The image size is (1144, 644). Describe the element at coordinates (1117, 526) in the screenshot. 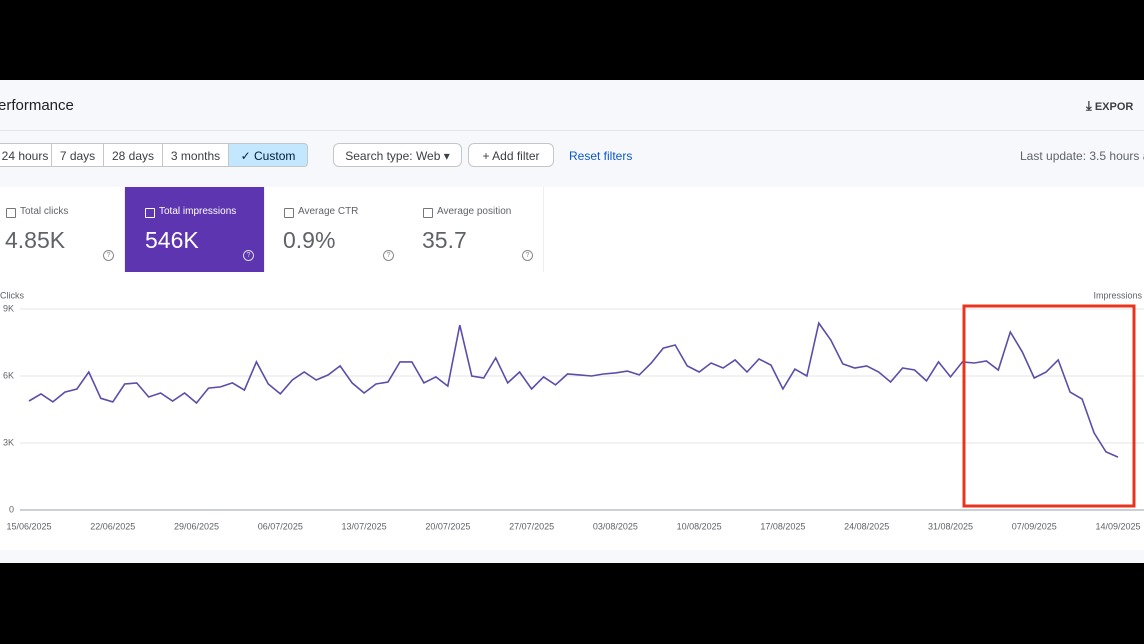

I see `x-tick-label: 14/09/2025` at that location.